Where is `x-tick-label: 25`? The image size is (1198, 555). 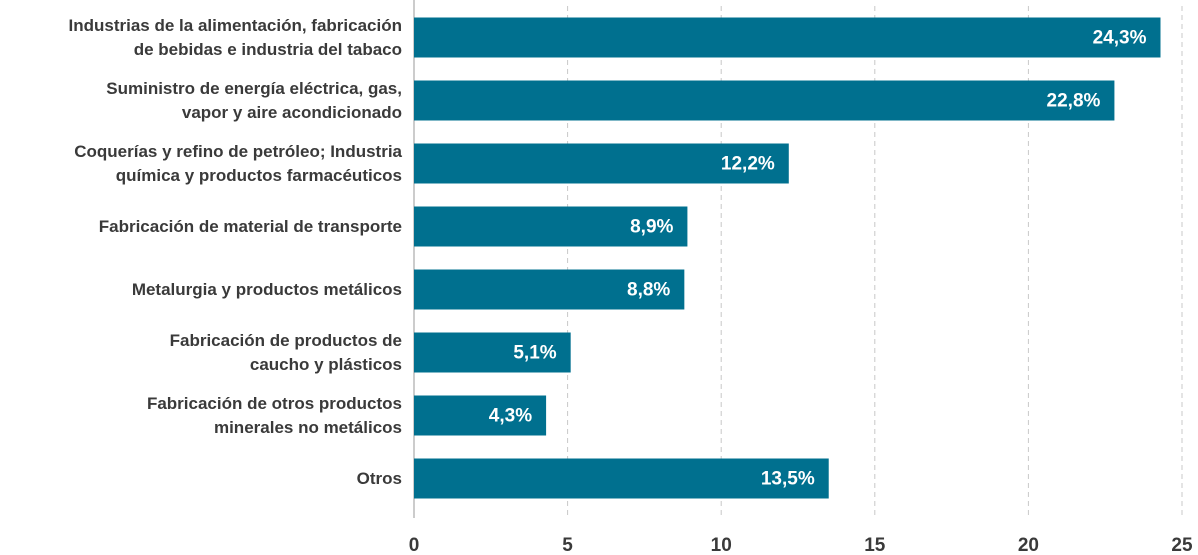 x-tick-label: 25 is located at coordinates (1182, 545).